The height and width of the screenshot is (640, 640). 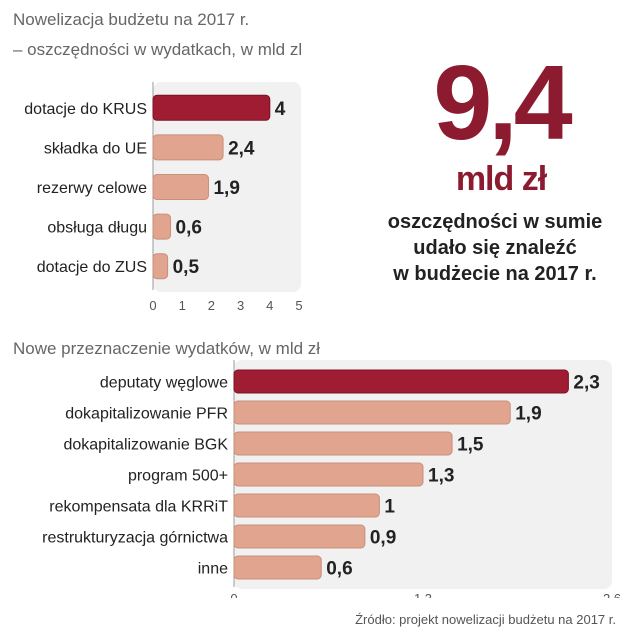 I want to click on chart2-title: Nowe przeznaczenie wydatków, w mld zł, so click(x=167, y=348).